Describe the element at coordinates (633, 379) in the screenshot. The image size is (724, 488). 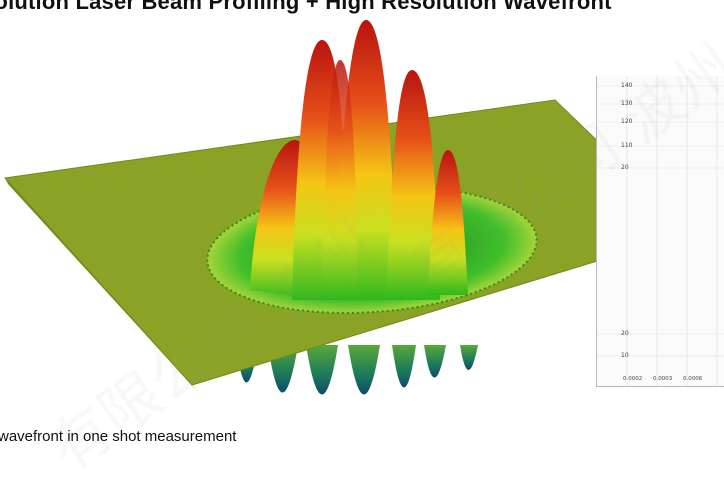
I see `x-tick: 0.0002` at that location.